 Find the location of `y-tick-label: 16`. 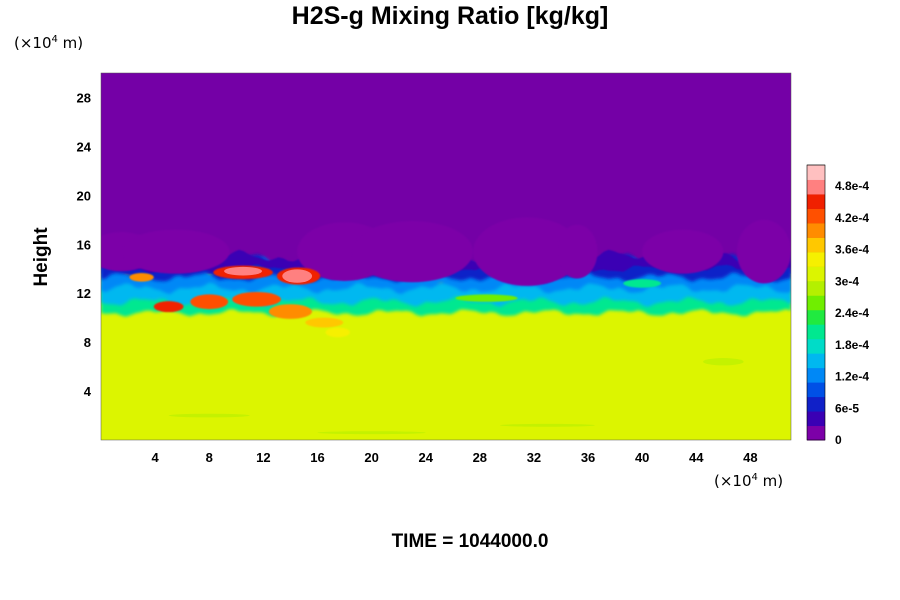

y-tick-label: 16 is located at coordinates (84, 244).